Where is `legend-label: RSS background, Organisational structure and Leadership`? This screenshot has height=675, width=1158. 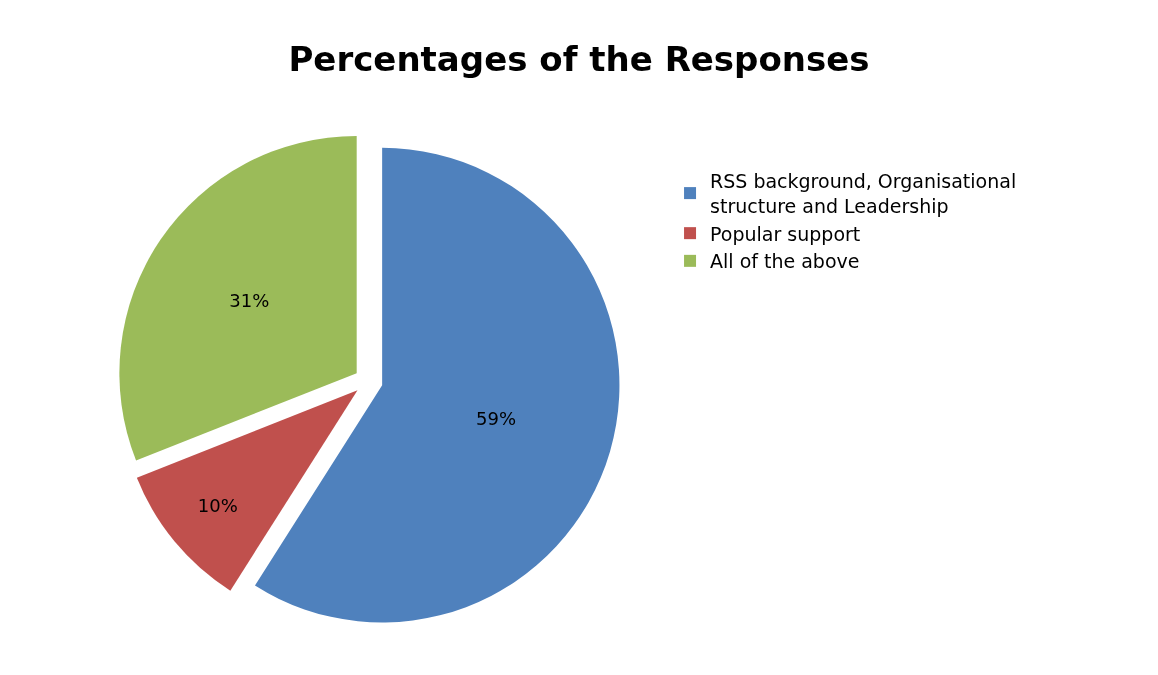
legend-label: RSS background, Organisational structure and Leadership is located at coordinates (863, 193).